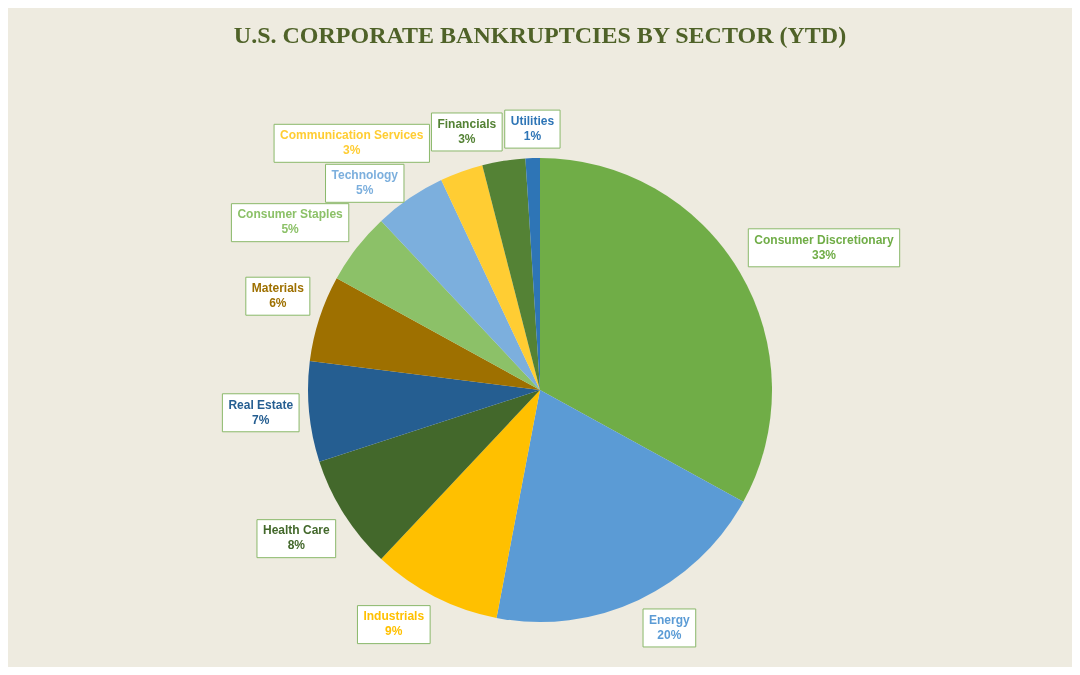 Image resolution: width=1080 pixels, height=675 pixels. What do you see at coordinates (278, 288) in the screenshot?
I see `slice-label: Materials` at bounding box center [278, 288].